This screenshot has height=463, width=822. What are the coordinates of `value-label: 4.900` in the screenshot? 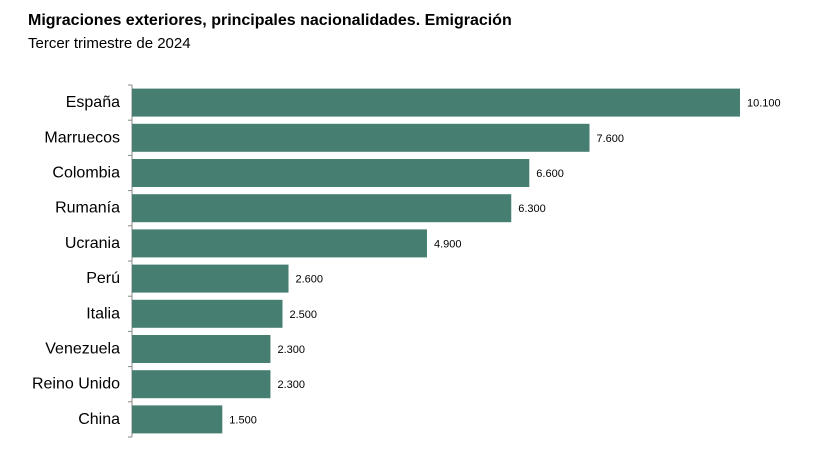 It's located at (448, 244).